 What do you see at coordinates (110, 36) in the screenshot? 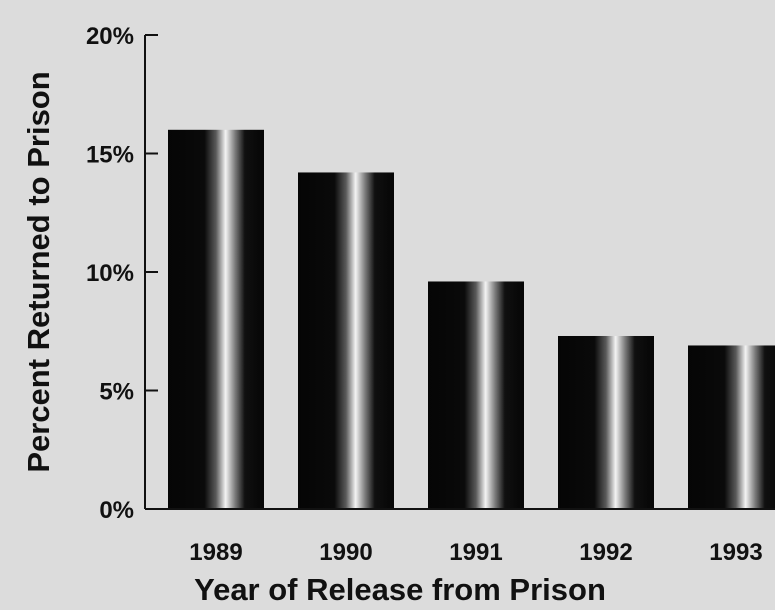
I see `y-tick-label: 20%` at bounding box center [110, 36].